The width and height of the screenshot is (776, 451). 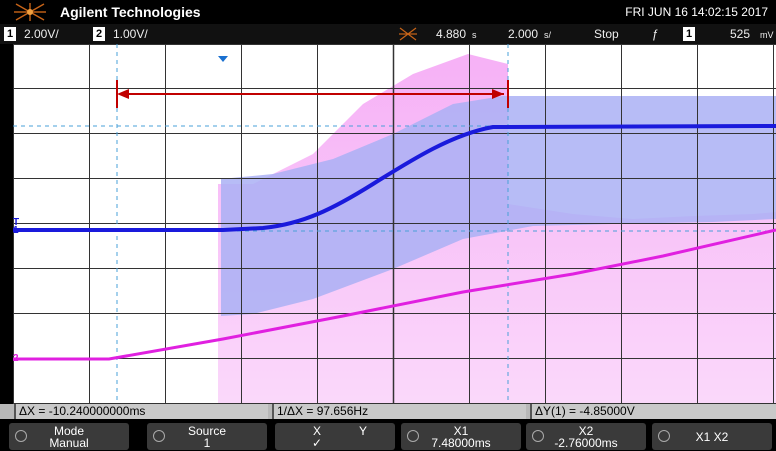 What do you see at coordinates (10, 34) in the screenshot?
I see `ch1-indicator: 1` at bounding box center [10, 34].